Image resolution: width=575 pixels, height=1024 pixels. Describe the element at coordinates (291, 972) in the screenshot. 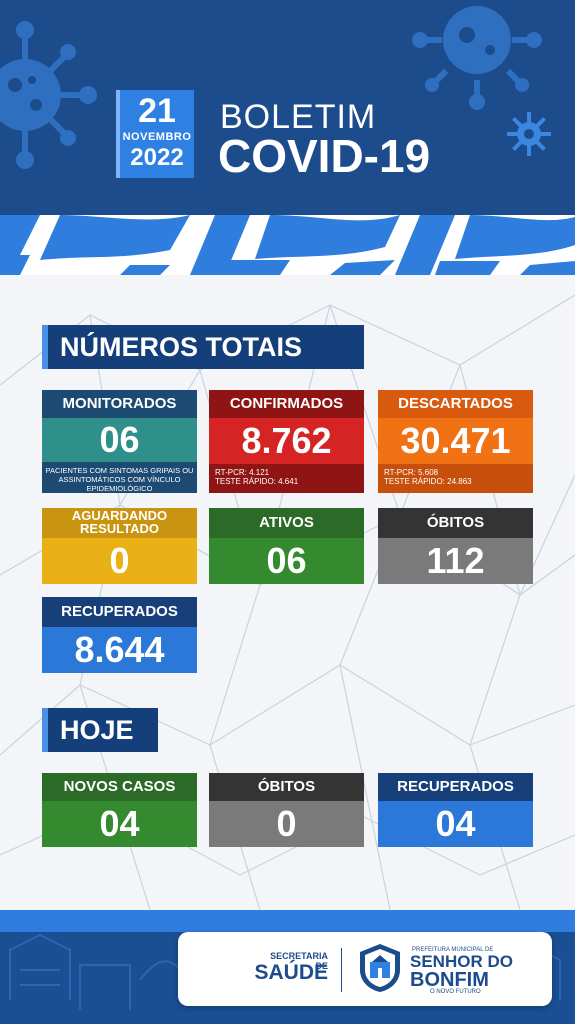

I see `saude-label: SAÚDE` at that location.